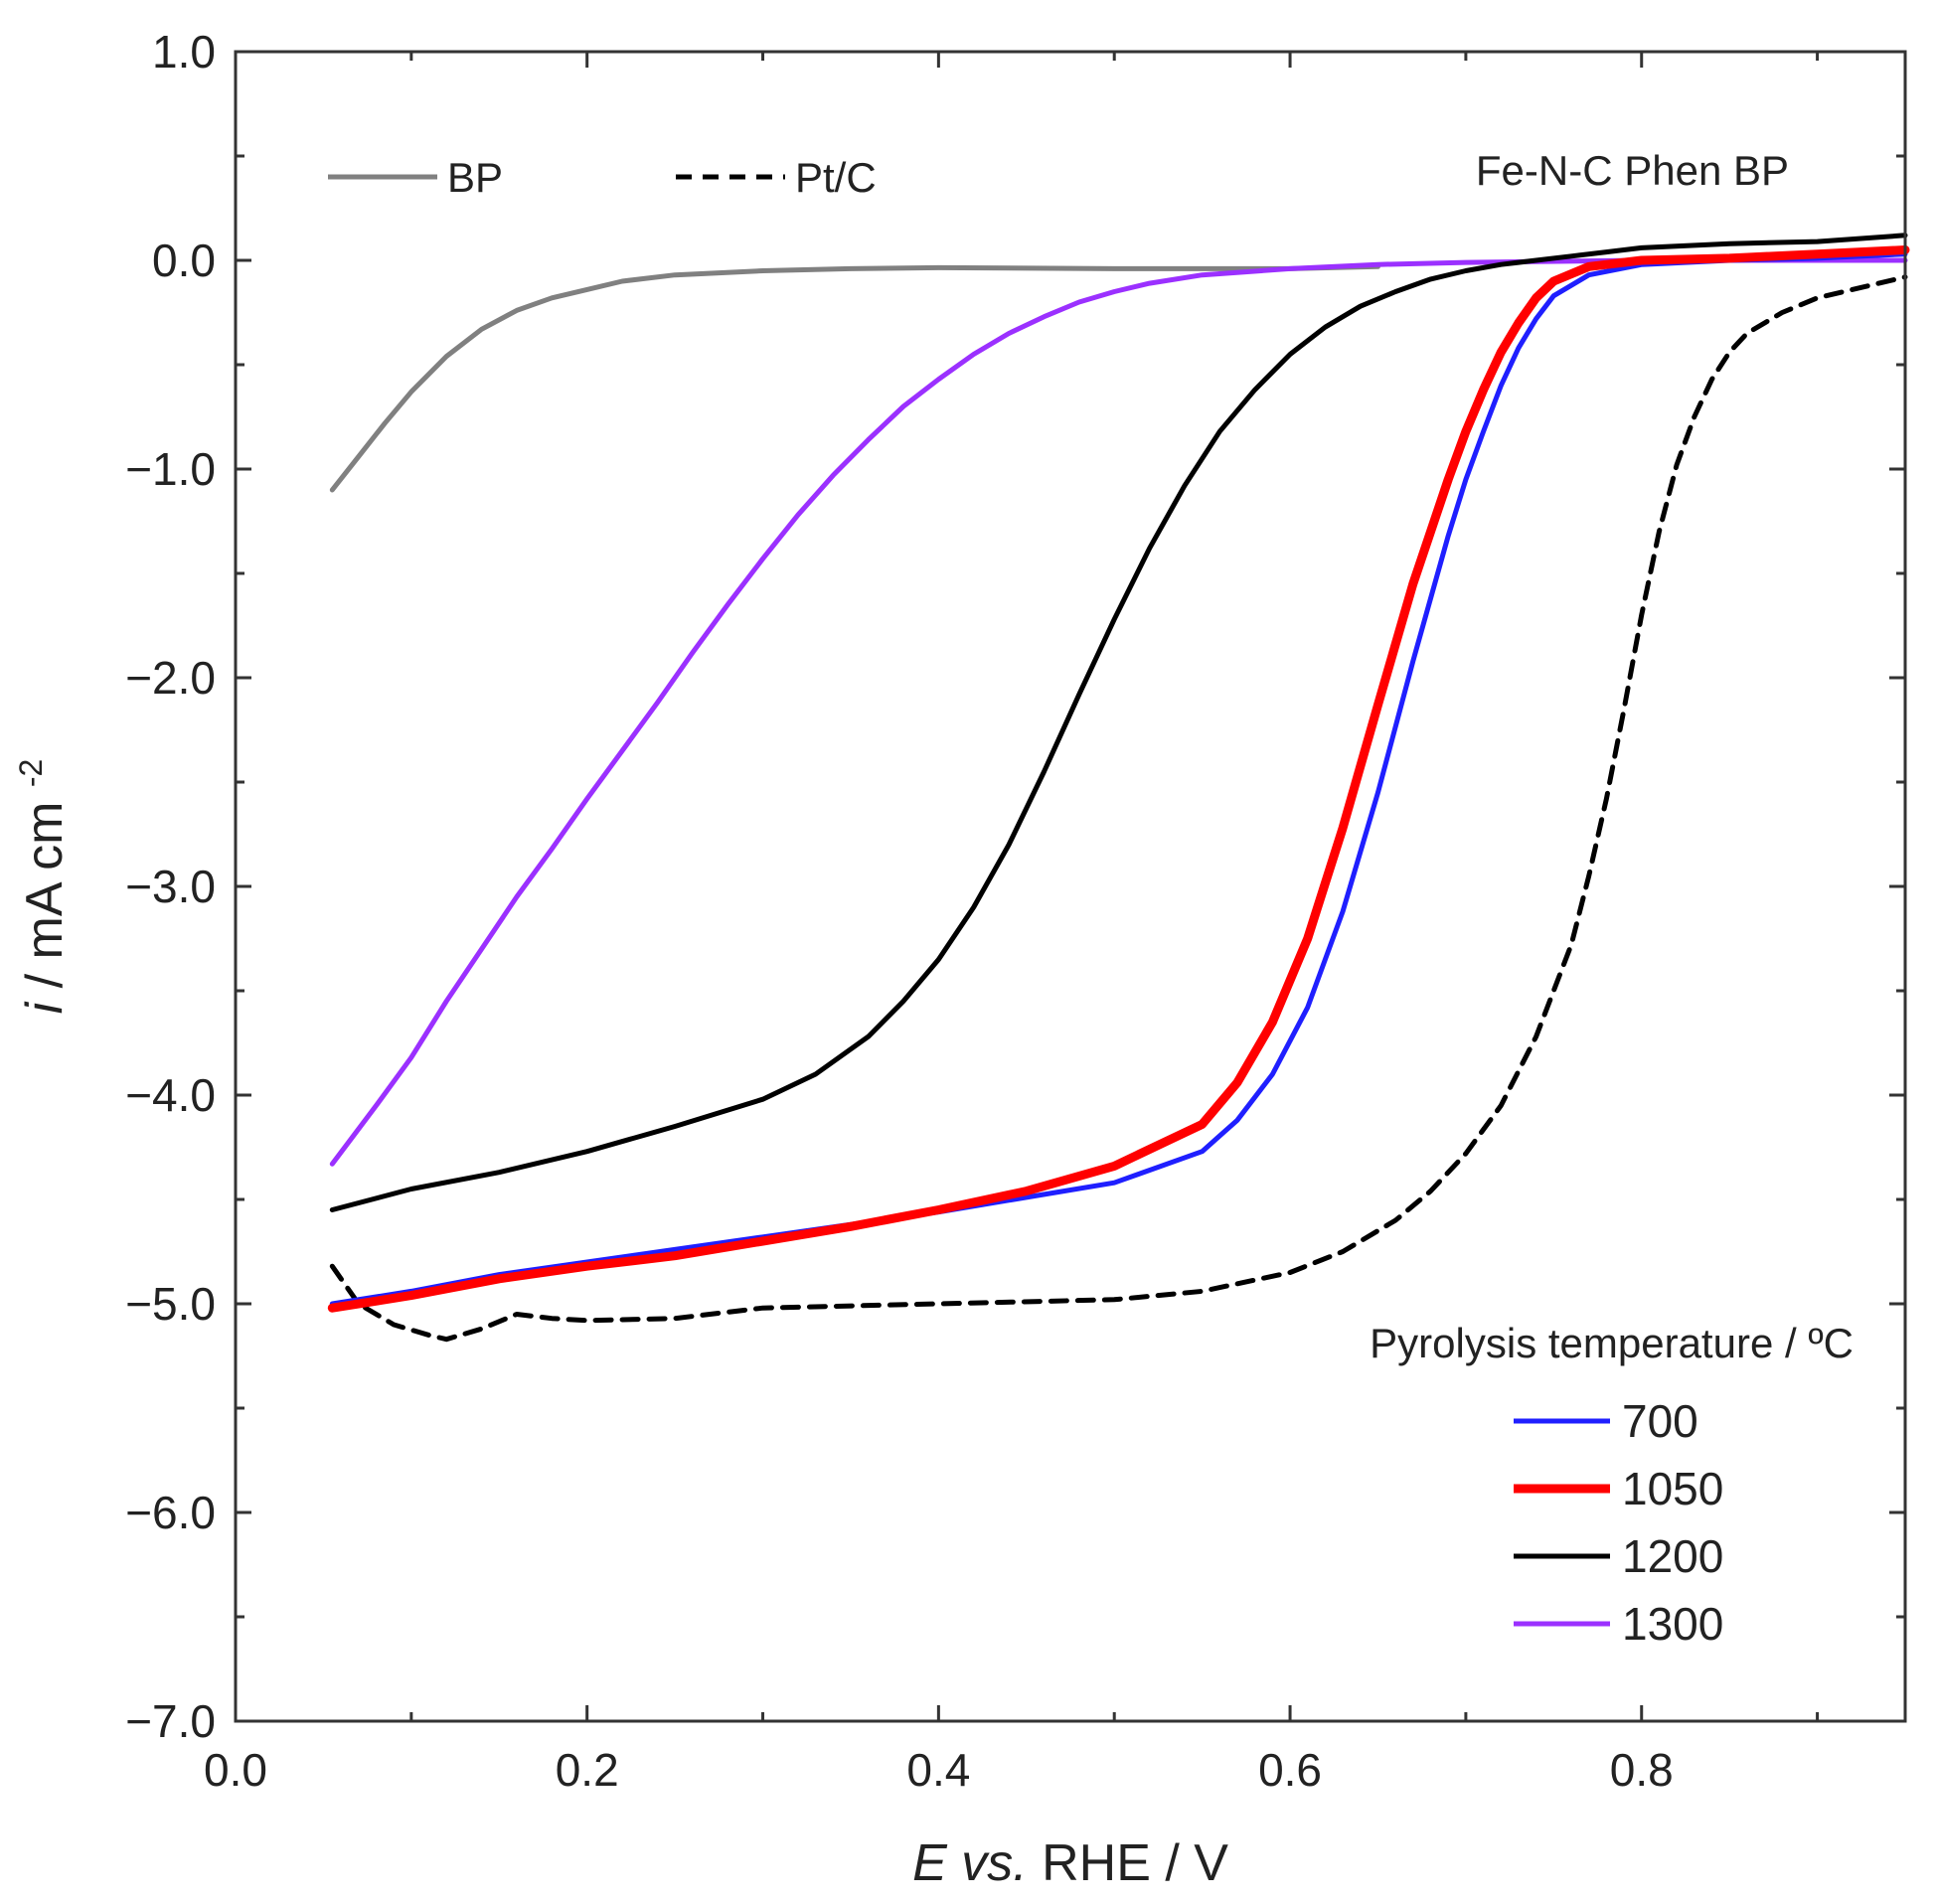 The image size is (1937, 1904). Describe the element at coordinates (1632, 170) in the screenshot. I see `figure-annotation: Fe-N-C Phen BP` at that location.